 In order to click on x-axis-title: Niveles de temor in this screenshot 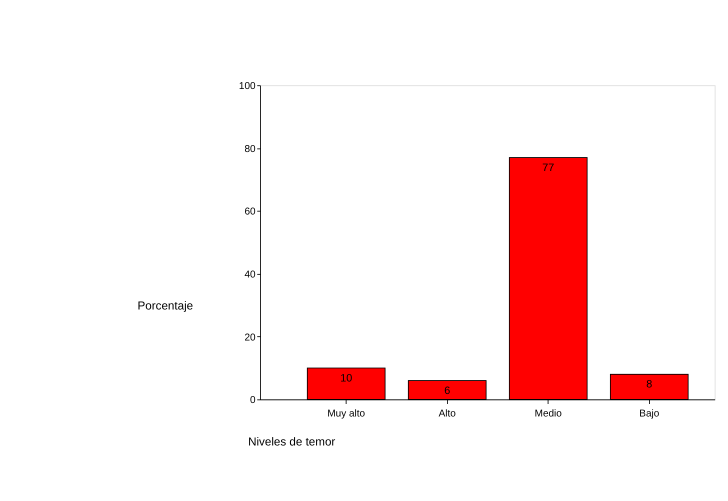, I will do `click(292, 442)`.